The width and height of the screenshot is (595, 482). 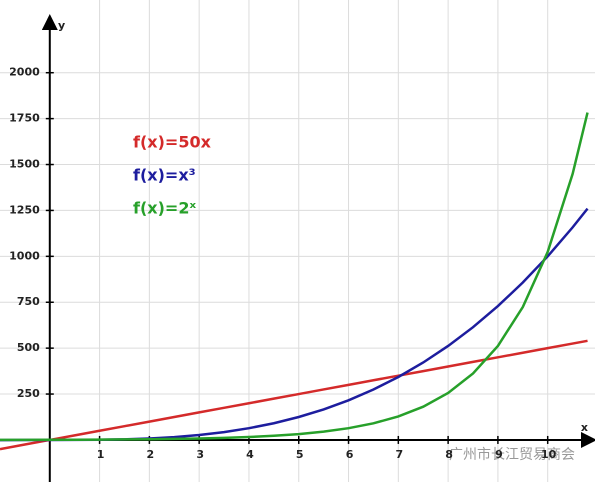 I want to click on watermark: 广州市长江贸易商会, so click(x=512, y=454).